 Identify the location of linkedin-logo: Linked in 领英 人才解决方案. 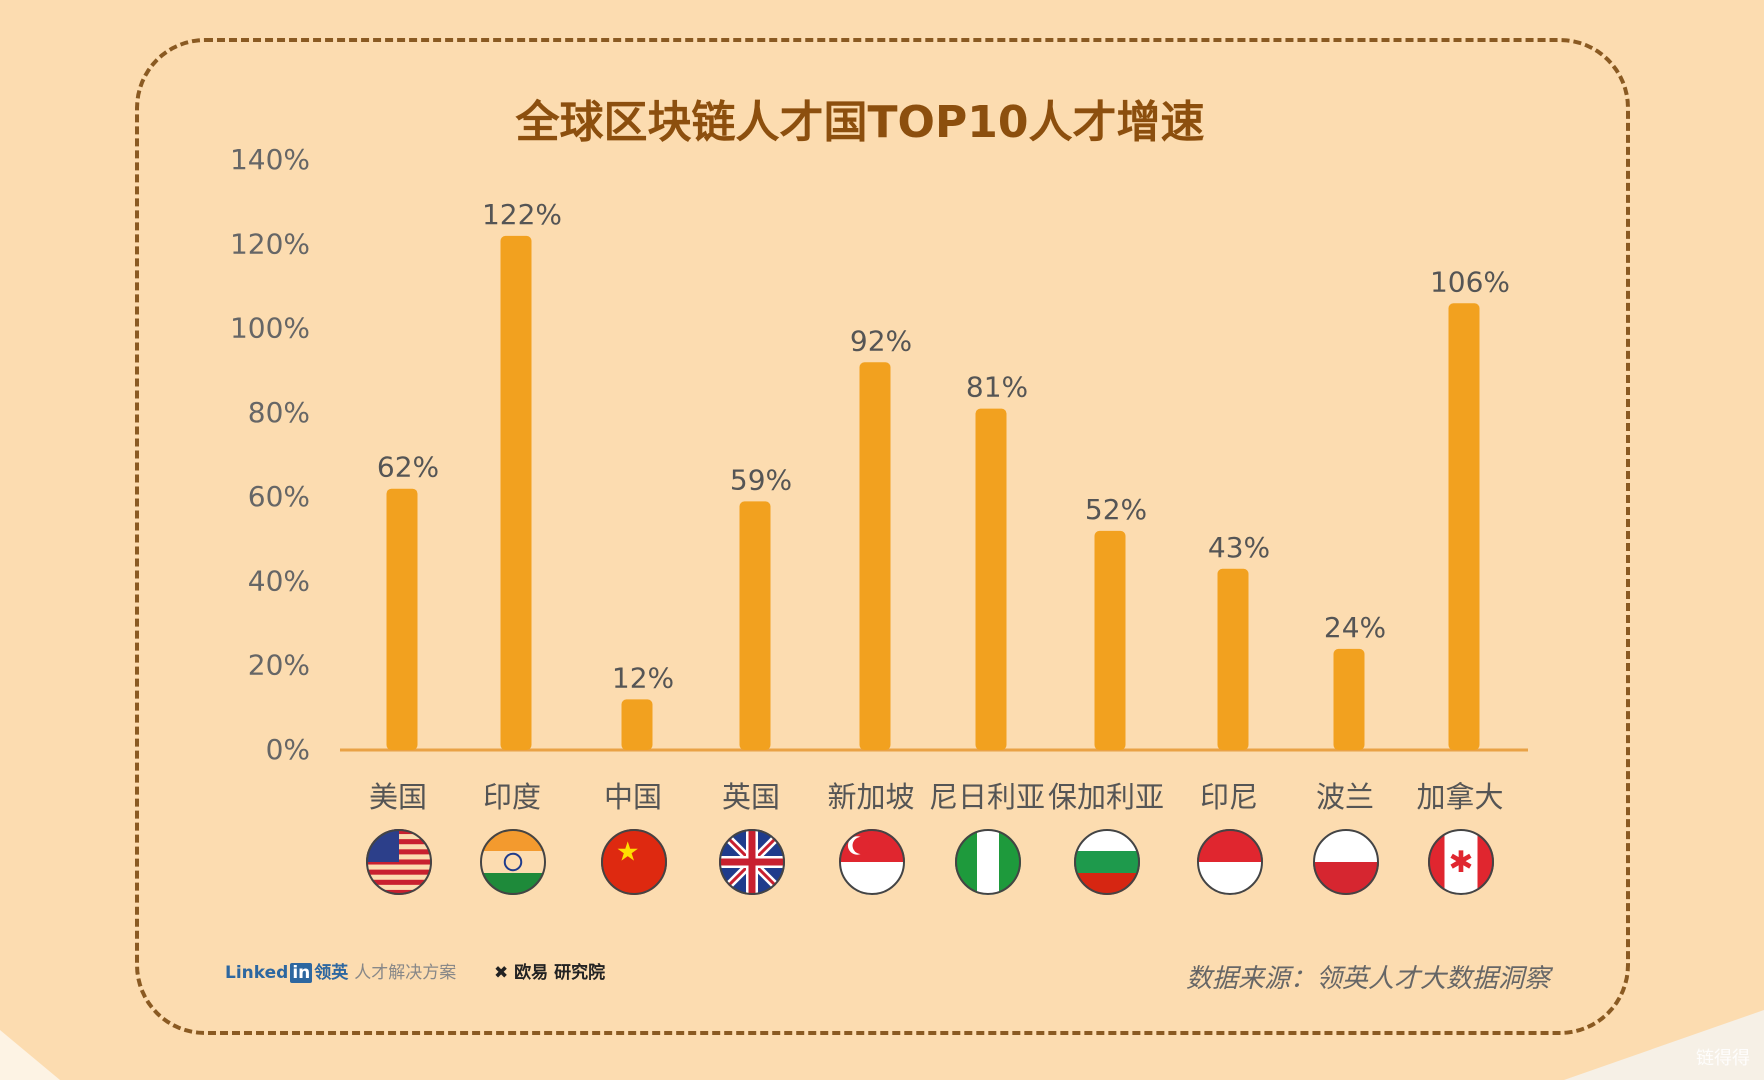
(340, 970).